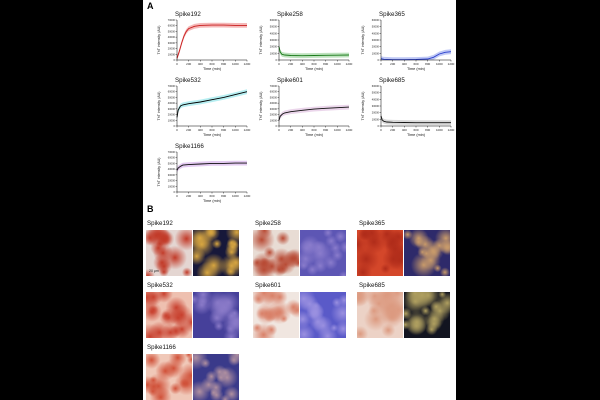  What do you see at coordinates (160, 223) in the screenshot?
I see `micrograph-title: Spike192` at bounding box center [160, 223].